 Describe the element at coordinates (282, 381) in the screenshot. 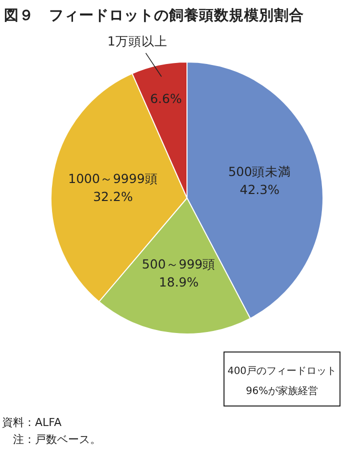

I see `text: 400戸のフィードロット 96%が家族経営` at that location.